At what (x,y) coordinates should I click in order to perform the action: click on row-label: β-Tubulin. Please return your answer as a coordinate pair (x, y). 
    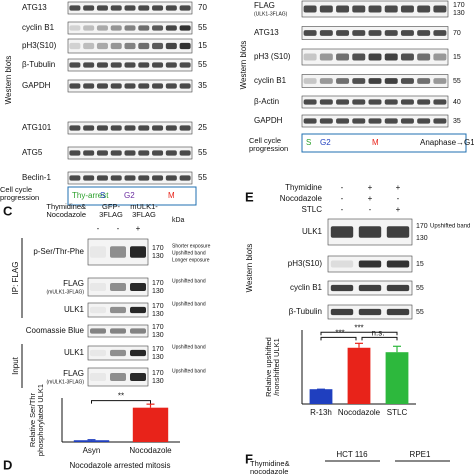
    Looking at the image, I should click on (38, 64).